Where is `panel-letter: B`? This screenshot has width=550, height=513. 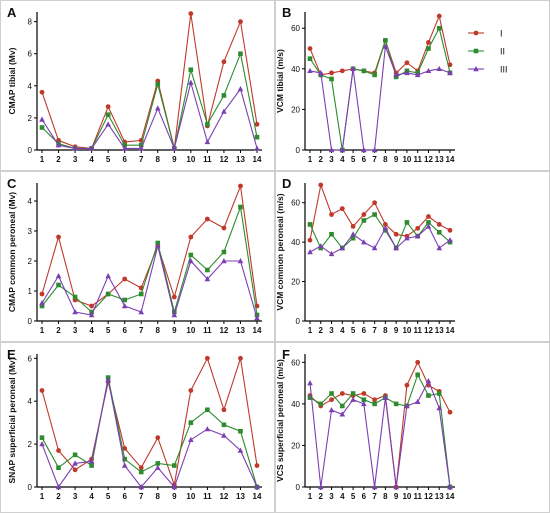
panel-letter: B is located at coordinates (286, 12).